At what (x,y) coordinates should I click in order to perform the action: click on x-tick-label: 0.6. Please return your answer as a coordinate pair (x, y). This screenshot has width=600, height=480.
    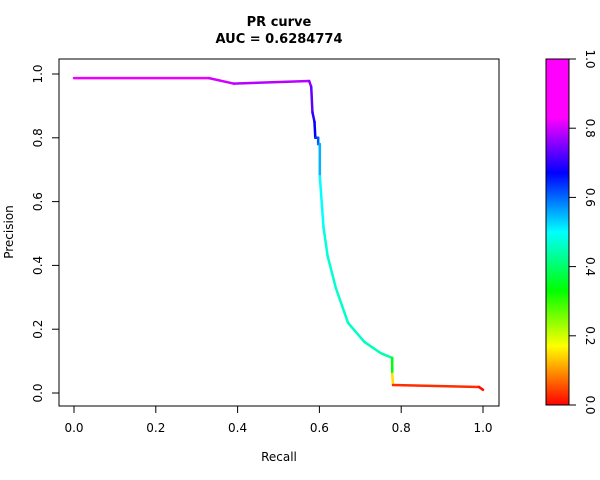
    Looking at the image, I should click on (319, 428).